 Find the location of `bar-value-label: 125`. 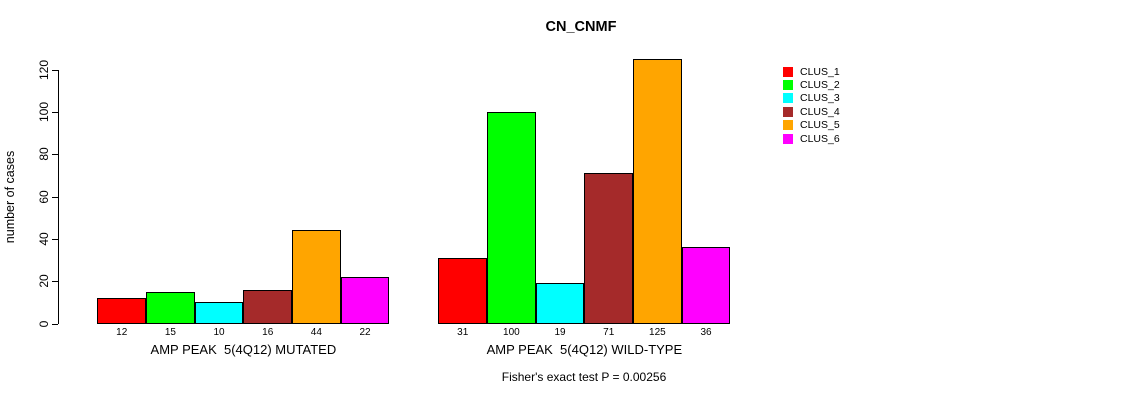

bar-value-label: 125 is located at coordinates (657, 332).